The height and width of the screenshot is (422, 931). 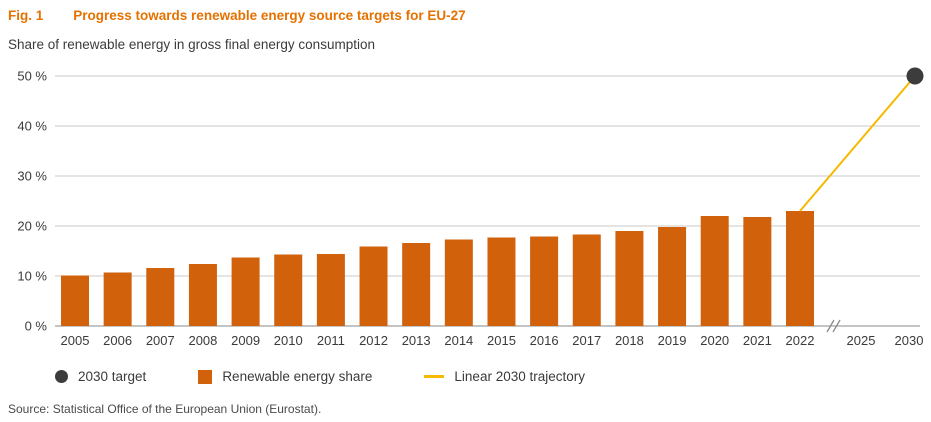 What do you see at coordinates (629, 278) in the screenshot?
I see `bar-2018` at bounding box center [629, 278].